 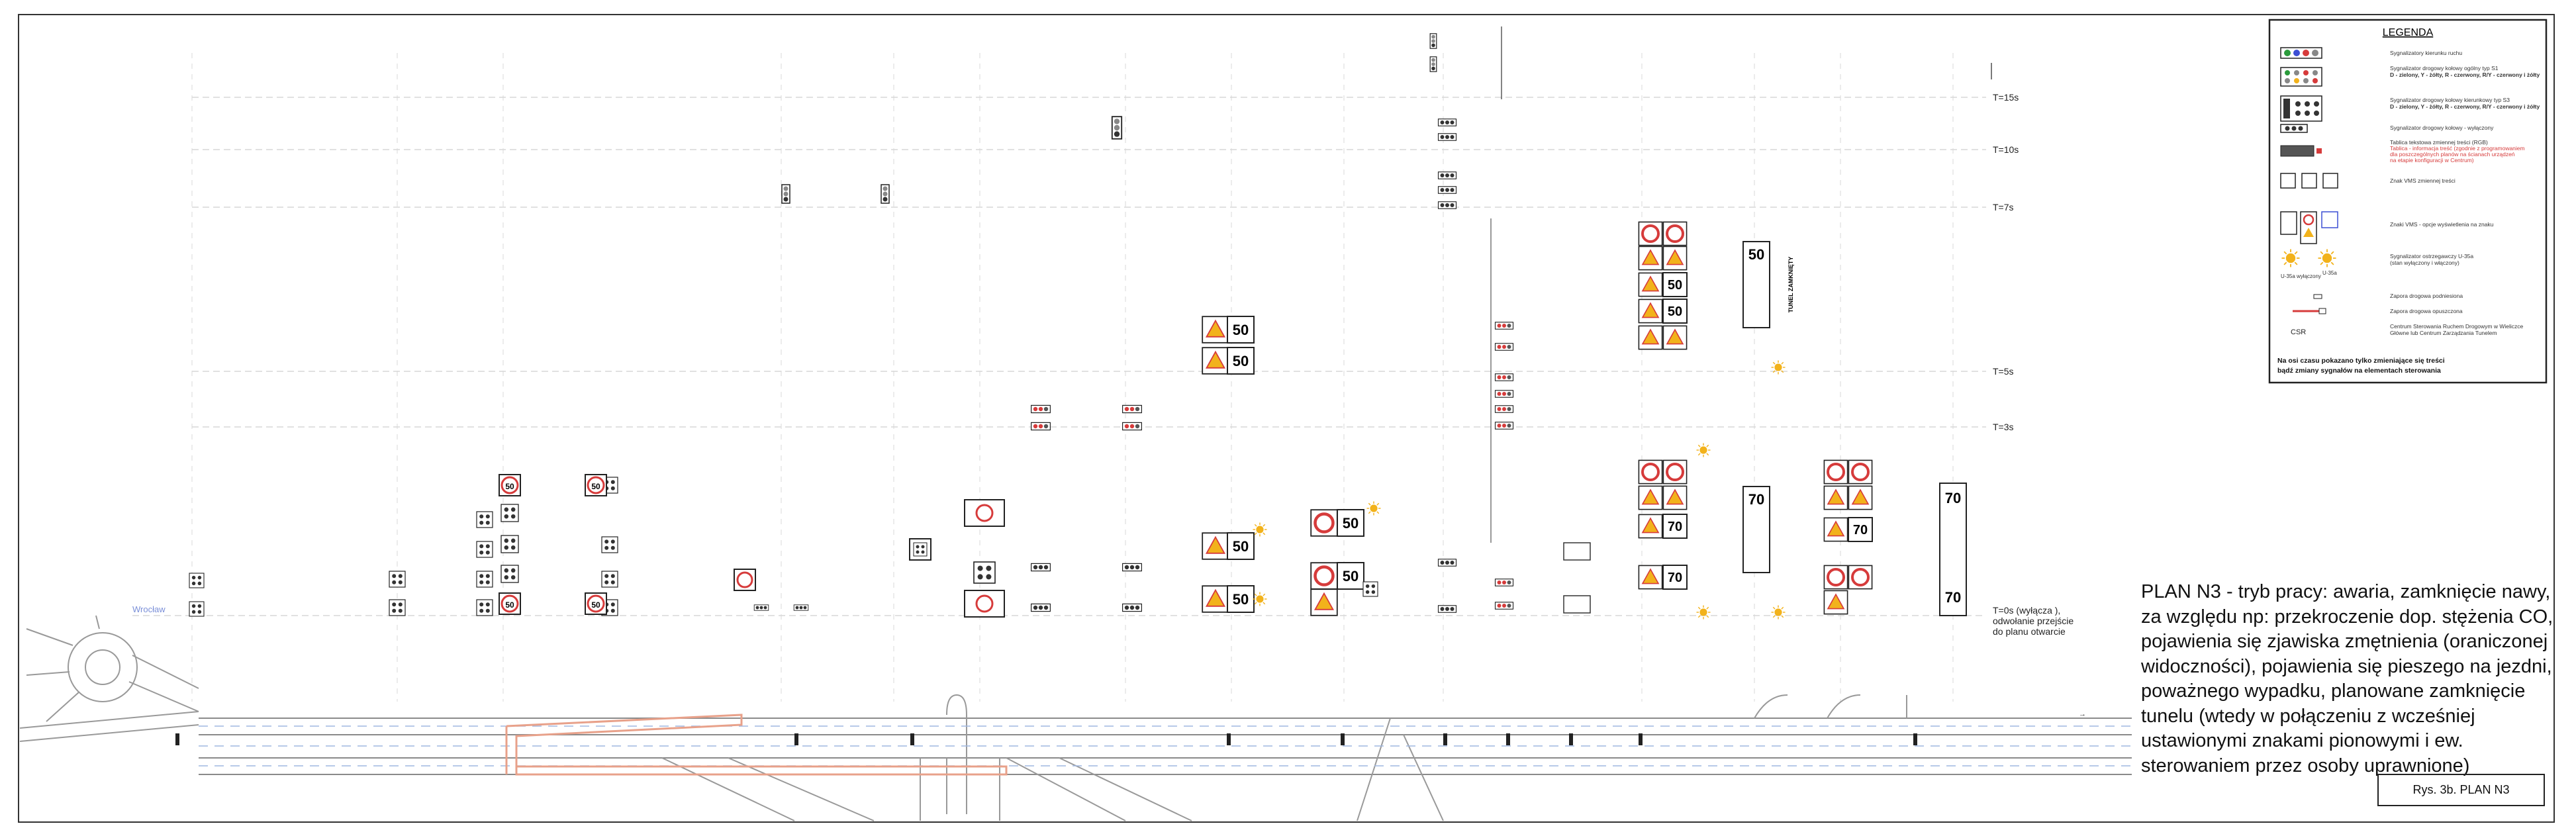 I want to click on svg-text:Tablica tekstowa zmiennej treś: Tablica tekstowa zmiennej treści (RGB), so click(x=2439, y=142).